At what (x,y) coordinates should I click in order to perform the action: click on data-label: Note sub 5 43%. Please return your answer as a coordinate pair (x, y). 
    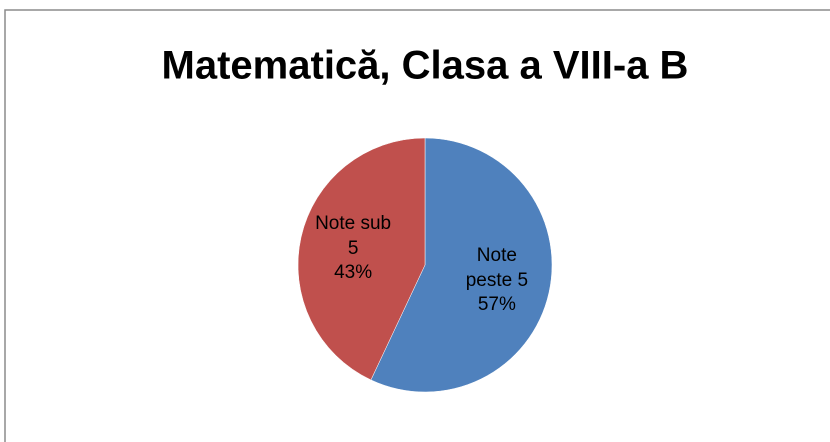
    Looking at the image, I should click on (353, 249).